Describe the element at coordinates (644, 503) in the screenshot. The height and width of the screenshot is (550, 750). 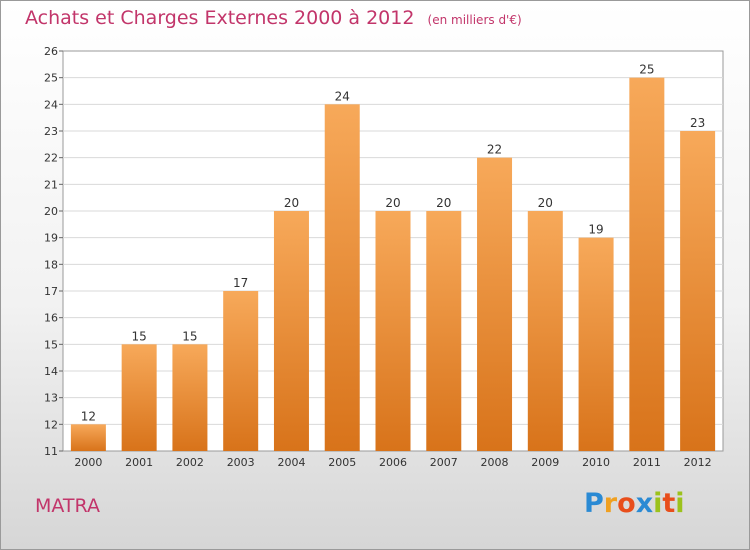
I see `logo-letter: x` at that location.